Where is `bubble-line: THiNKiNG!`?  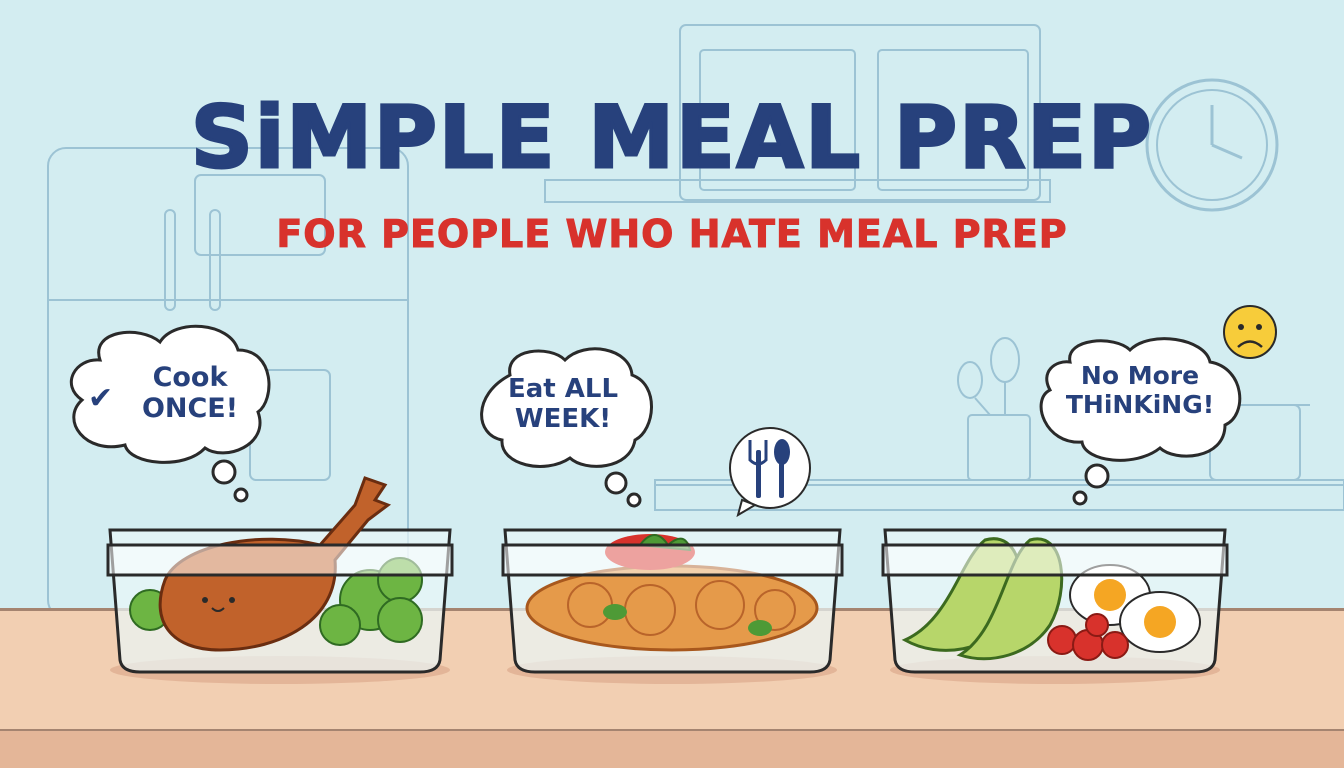
bubble-line: THiNKiNG! is located at coordinates (1140, 404).